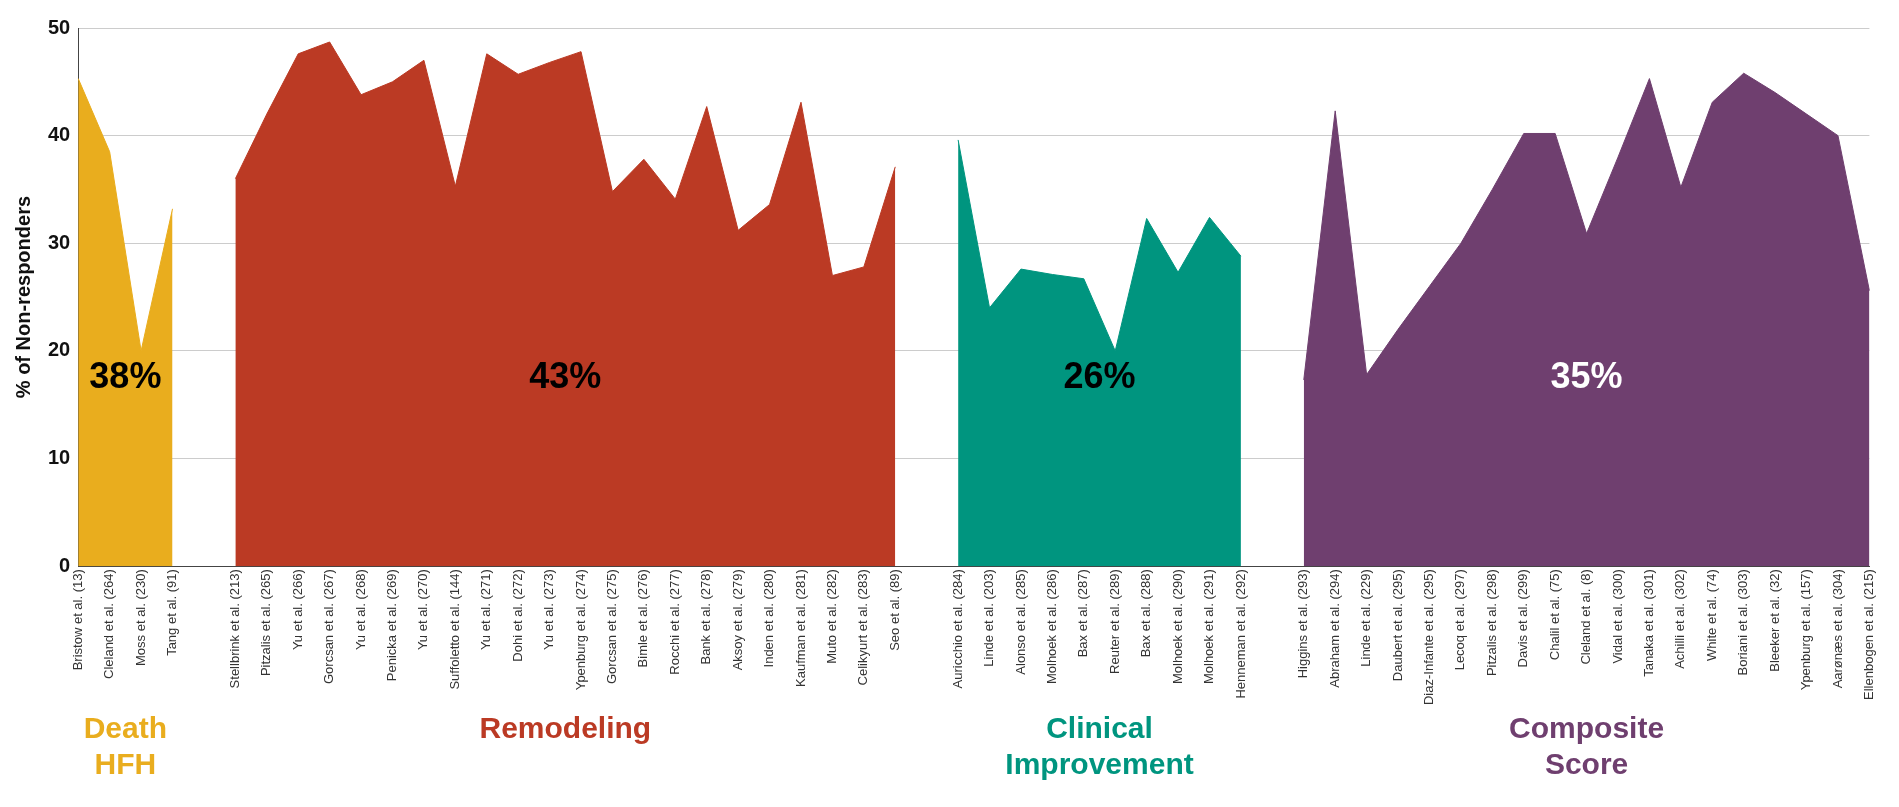 The height and width of the screenshot is (807, 1899). I want to click on y-tick-label: 50, so click(59, 26).